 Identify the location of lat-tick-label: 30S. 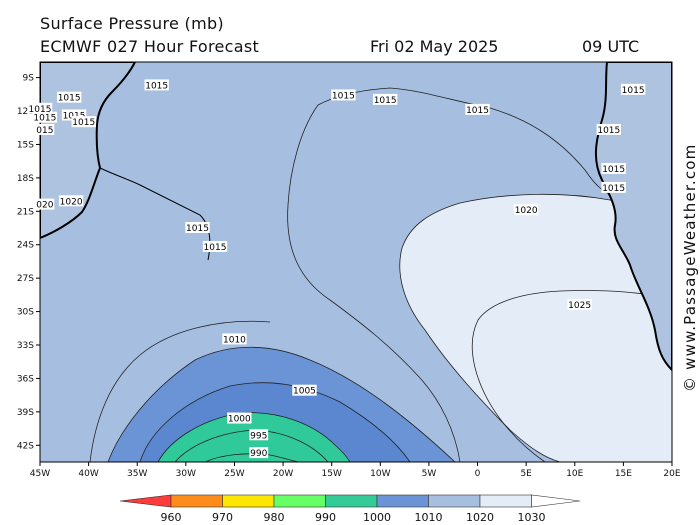
(25, 313).